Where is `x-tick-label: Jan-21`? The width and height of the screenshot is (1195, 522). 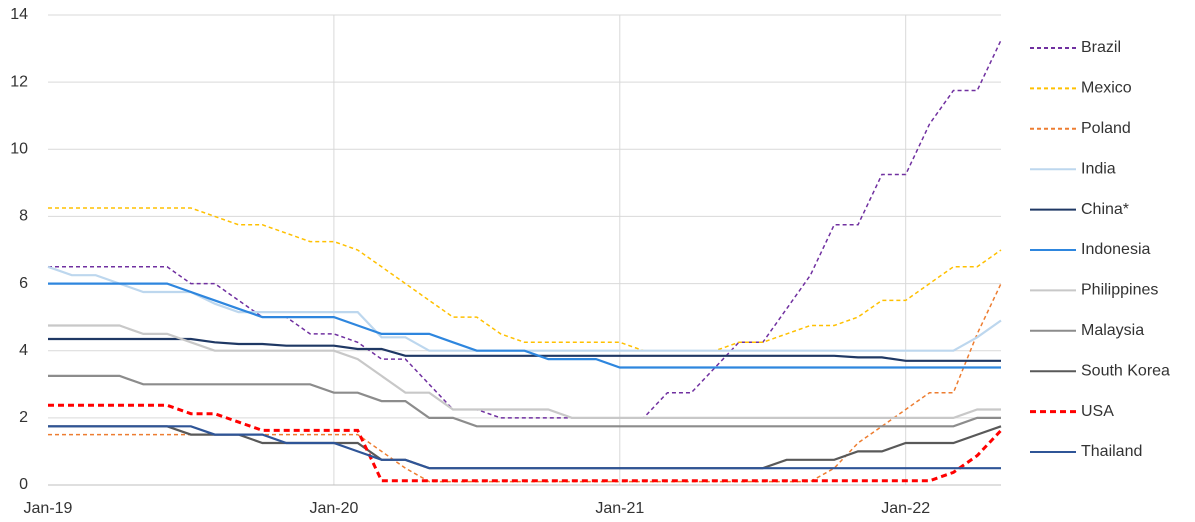 x-tick-label: Jan-21 is located at coordinates (619, 508).